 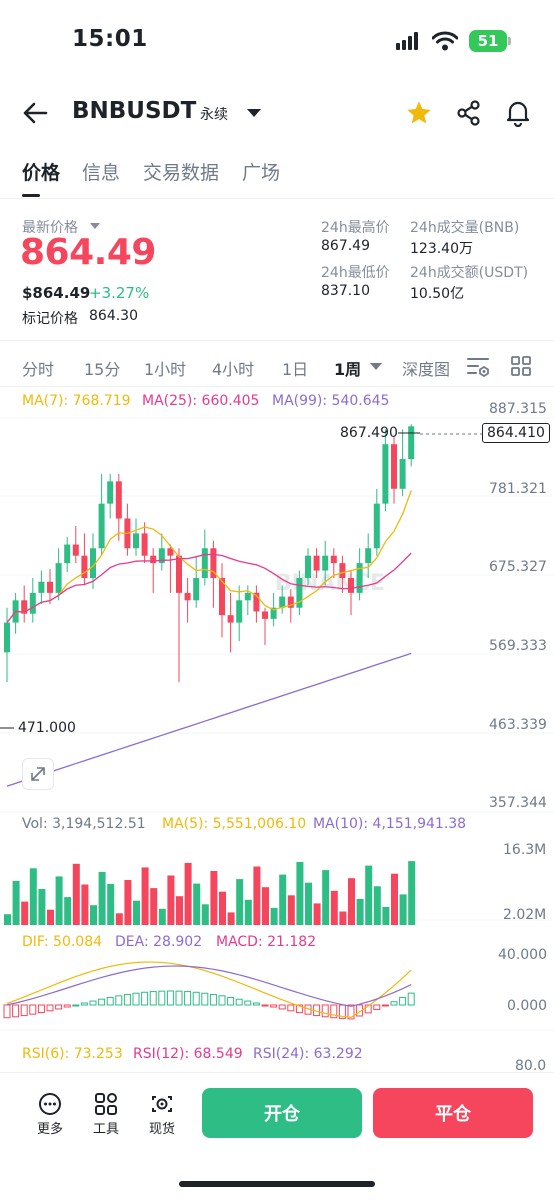 I want to click on timeframe-4h: 4小时, so click(x=233, y=369).